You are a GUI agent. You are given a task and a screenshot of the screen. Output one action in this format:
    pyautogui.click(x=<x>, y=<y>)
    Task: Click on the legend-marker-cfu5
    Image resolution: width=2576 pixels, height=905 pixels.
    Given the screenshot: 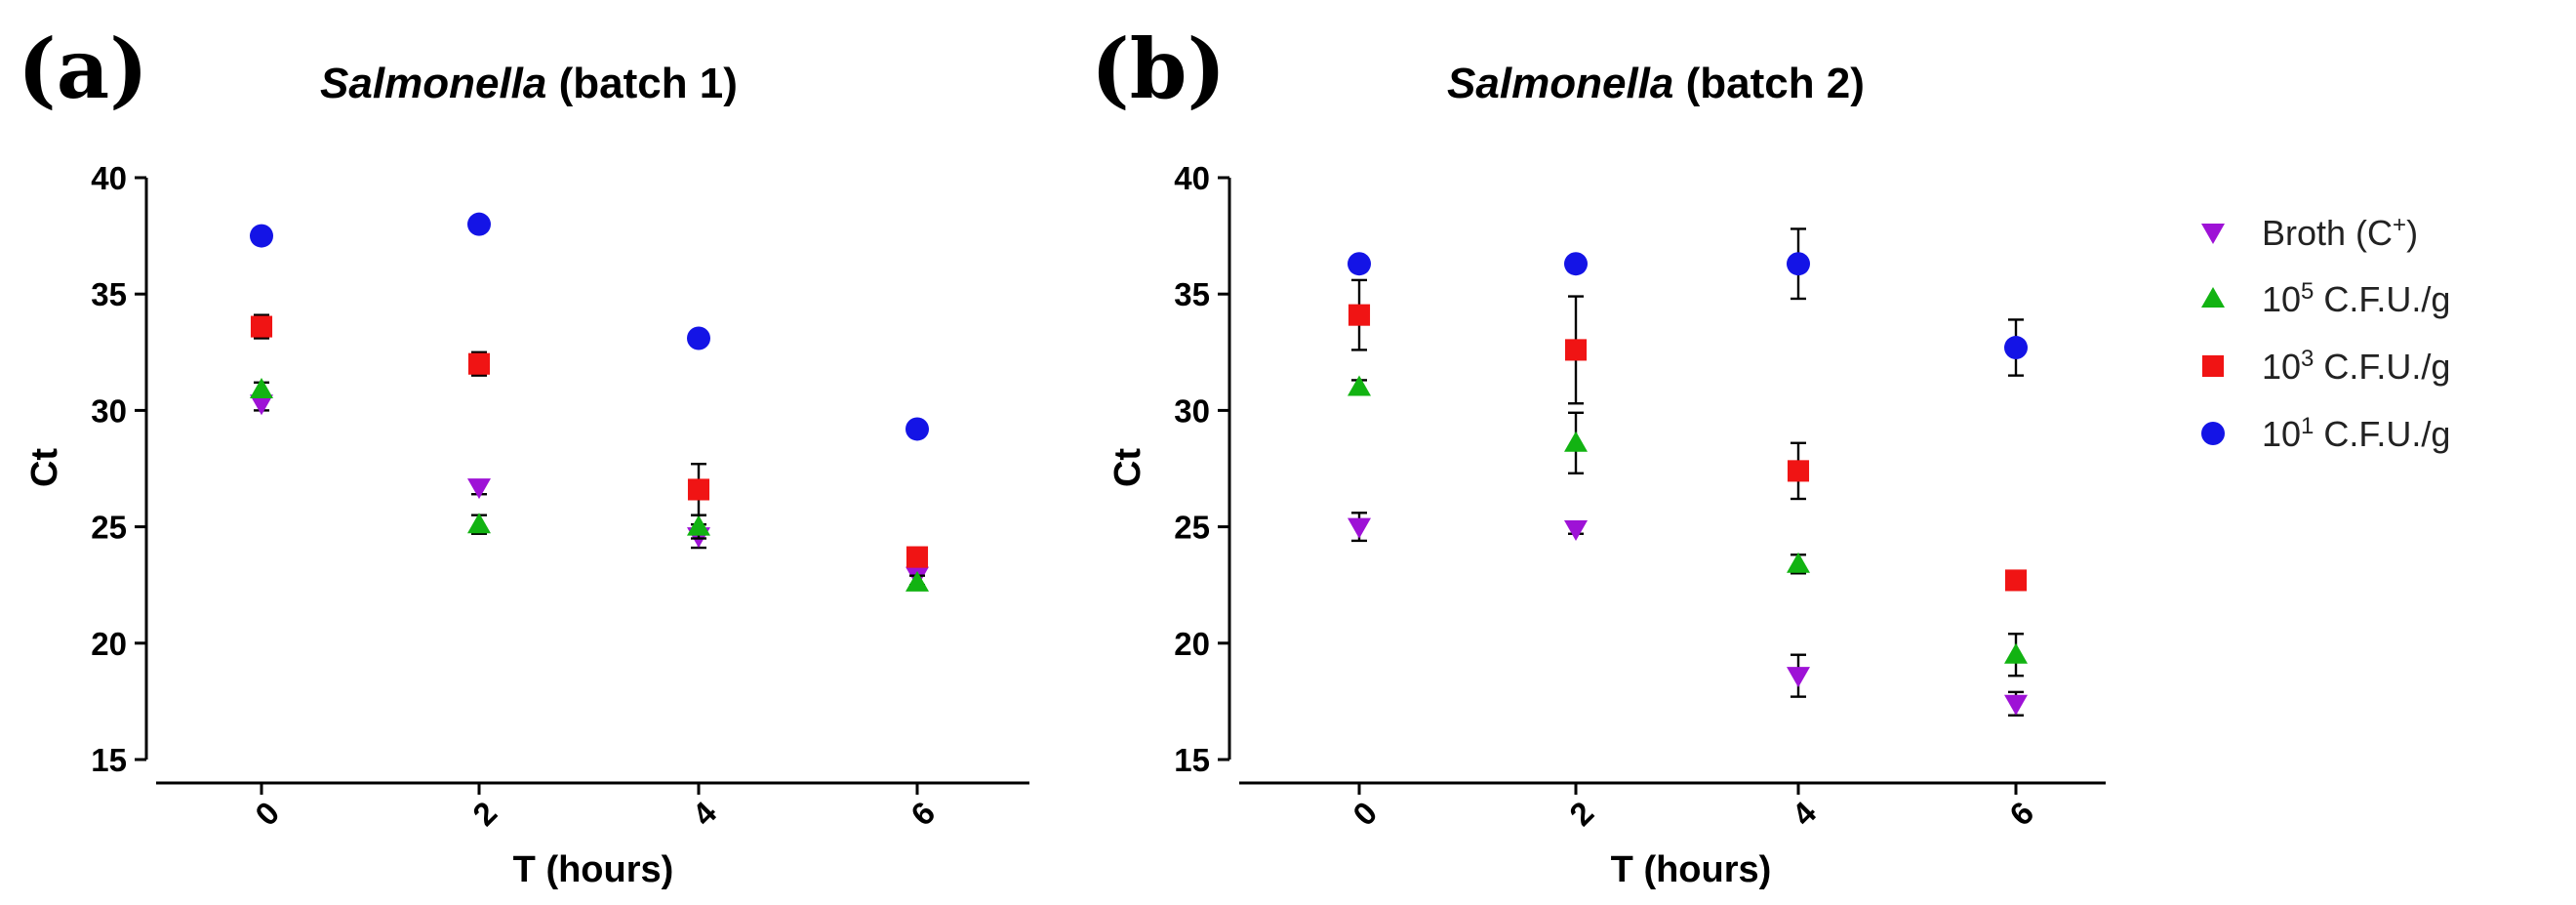 What is the action you would take?
    pyautogui.click(x=2213, y=297)
    